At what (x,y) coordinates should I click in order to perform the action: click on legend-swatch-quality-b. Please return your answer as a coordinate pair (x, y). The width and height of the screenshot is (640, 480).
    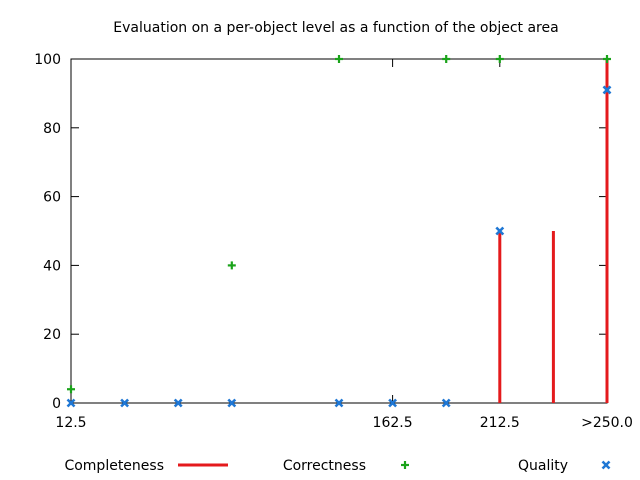
    Looking at the image, I should click on (606, 465).